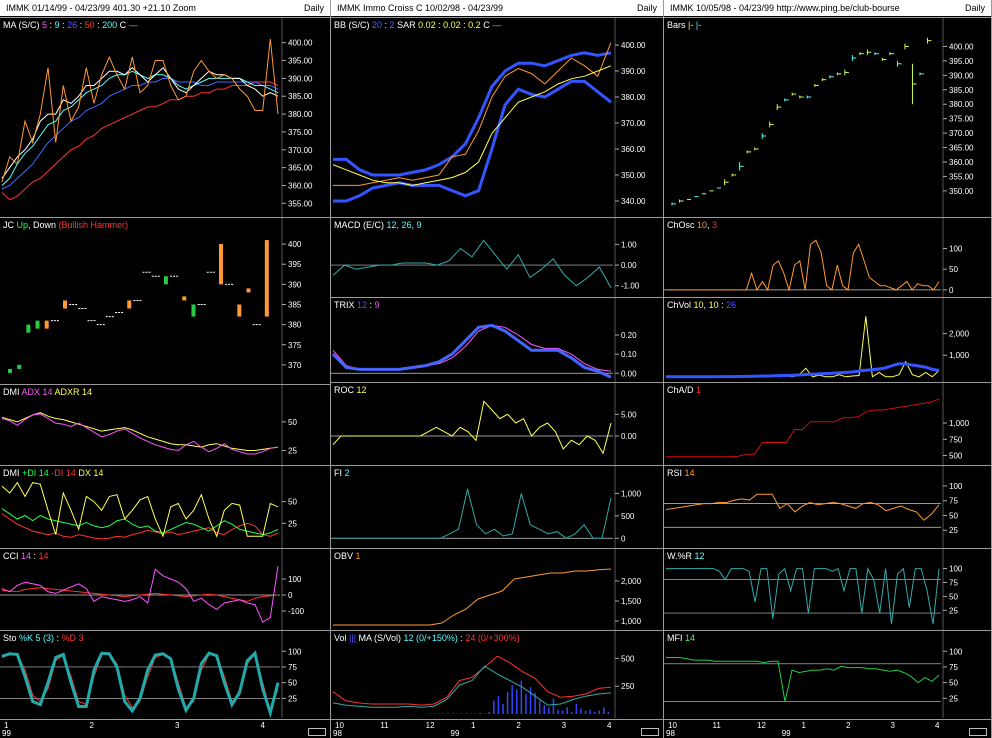 Image resolution: width=992 pixels, height=738 pixels. I want to click on time-axis: 10 11 12 1 2 3 4 98 99, so click(827, 728).